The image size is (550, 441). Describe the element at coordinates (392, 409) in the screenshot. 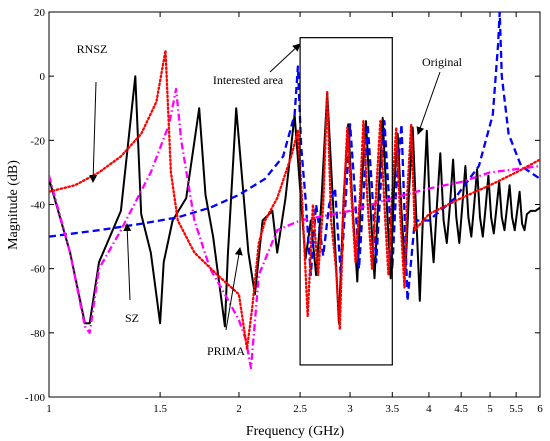

I see `x-tick-label: 3.5` at that location.